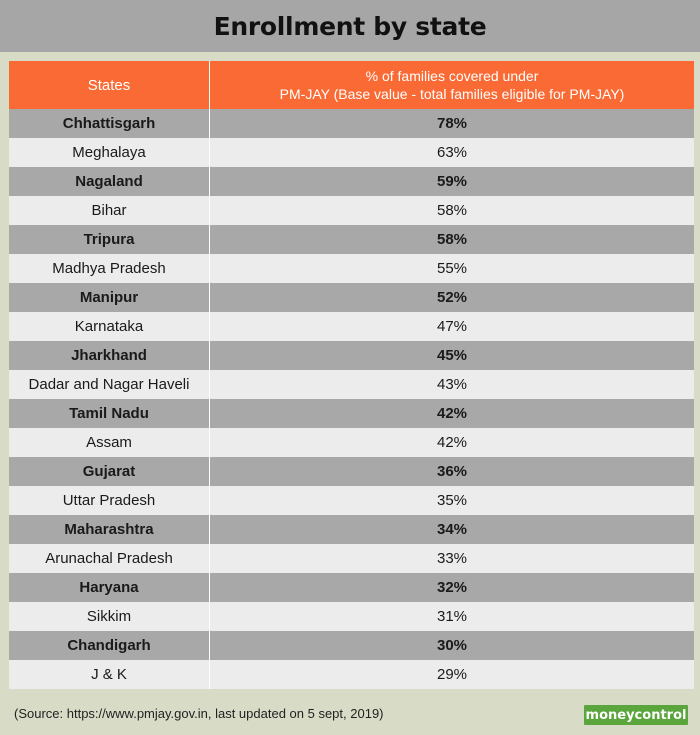 Image resolution: width=700 pixels, height=735 pixels. What do you see at coordinates (351, 471) in the screenshot?
I see `table-row: Gujarat 36%` at bounding box center [351, 471].